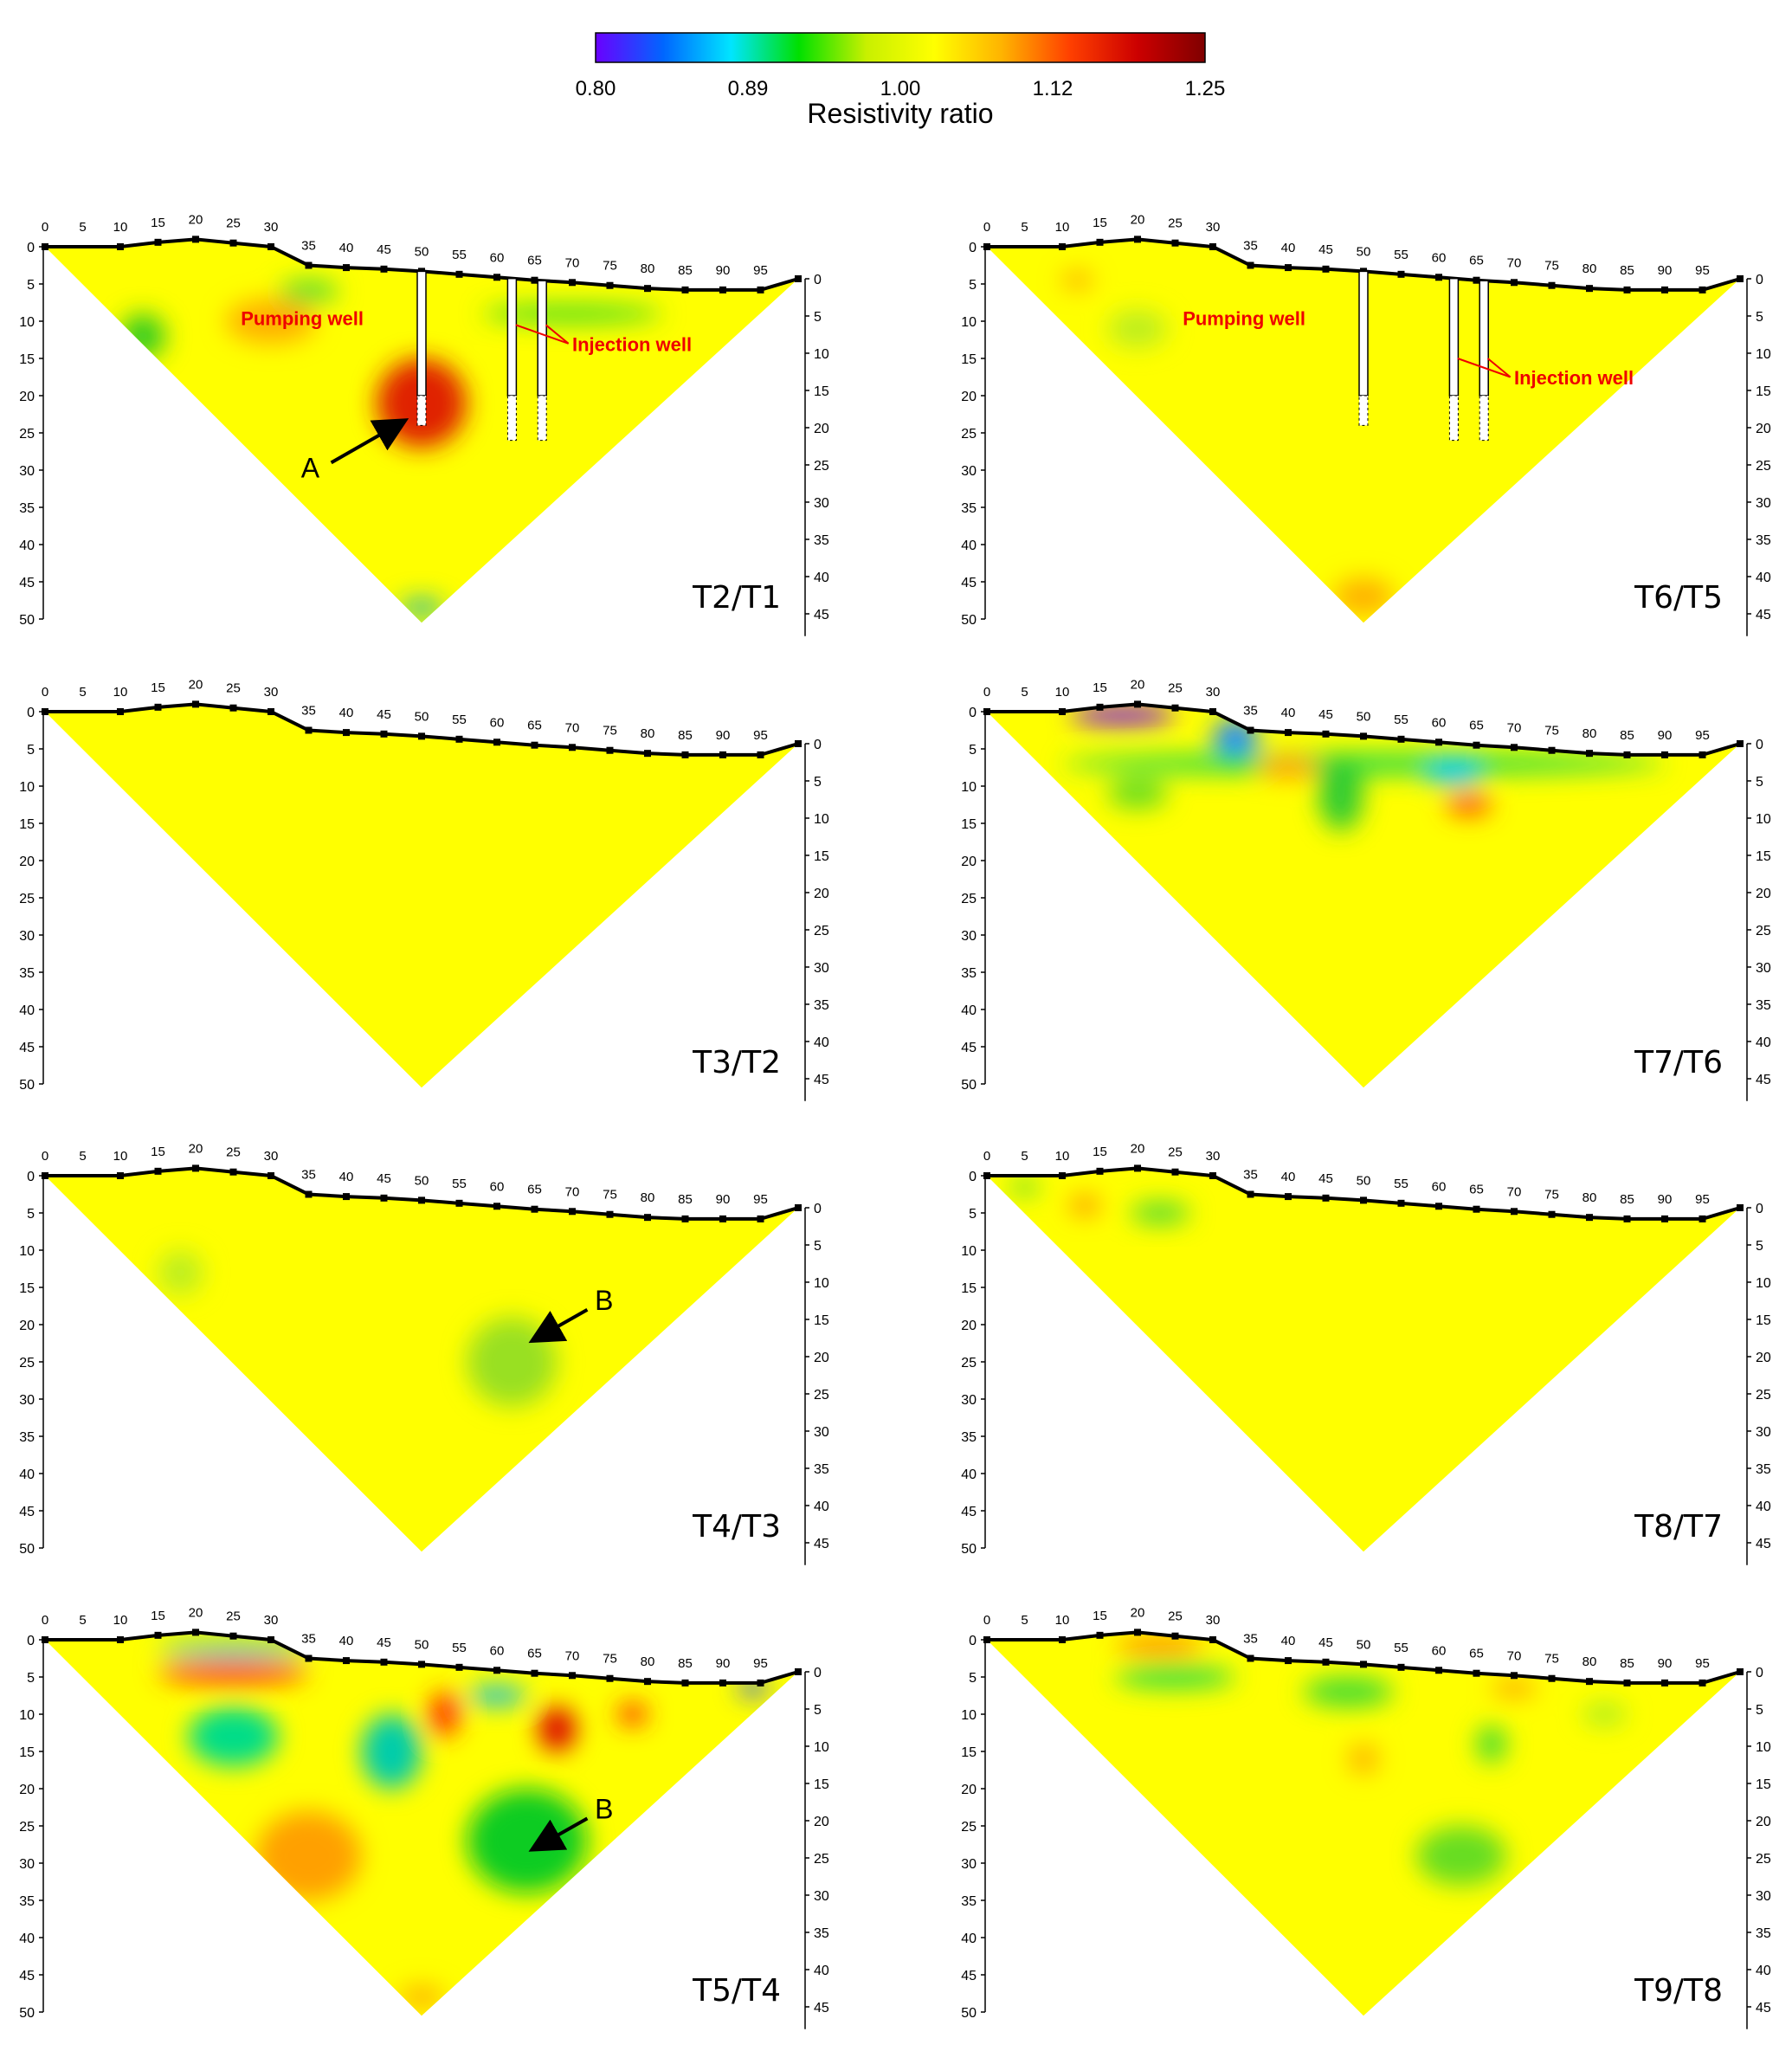 This screenshot has width=1792, height=2051. What do you see at coordinates (818, 317) in the screenshot?
I see `right-axis-tick: 5` at bounding box center [818, 317].